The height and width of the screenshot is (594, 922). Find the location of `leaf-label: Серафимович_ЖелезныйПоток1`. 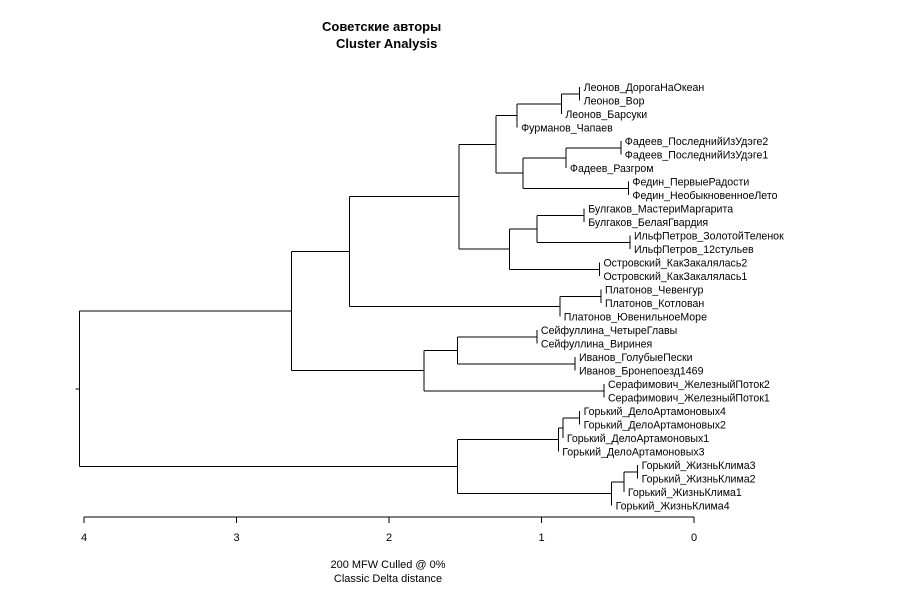

leaf-label: Серафимович_ЖелезныйПоток1 is located at coordinates (689, 399).